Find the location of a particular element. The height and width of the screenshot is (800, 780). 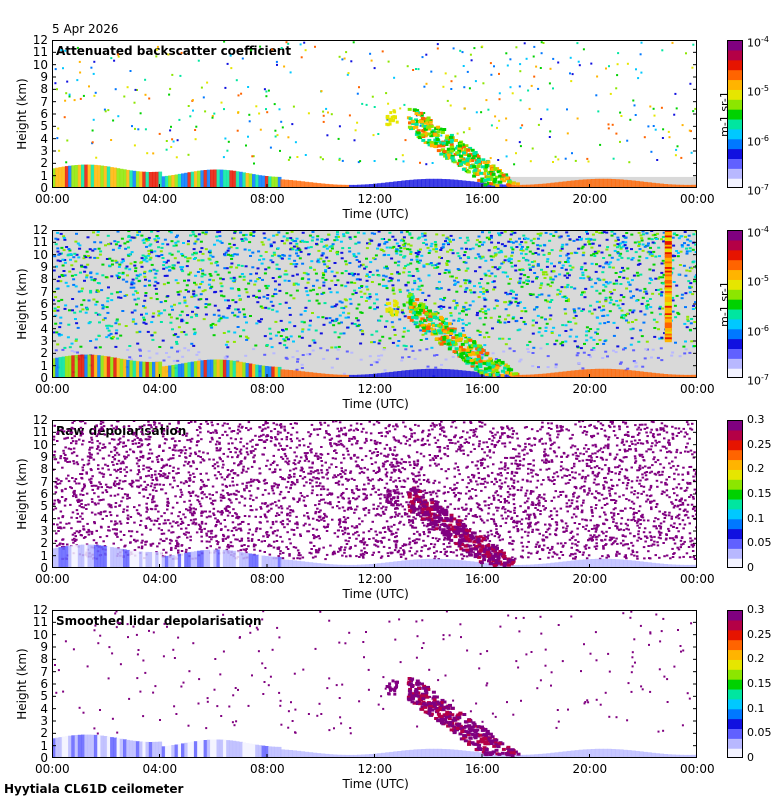

colorbar-tick-label: 10⁻⁴ is located at coordinates (758, 42).